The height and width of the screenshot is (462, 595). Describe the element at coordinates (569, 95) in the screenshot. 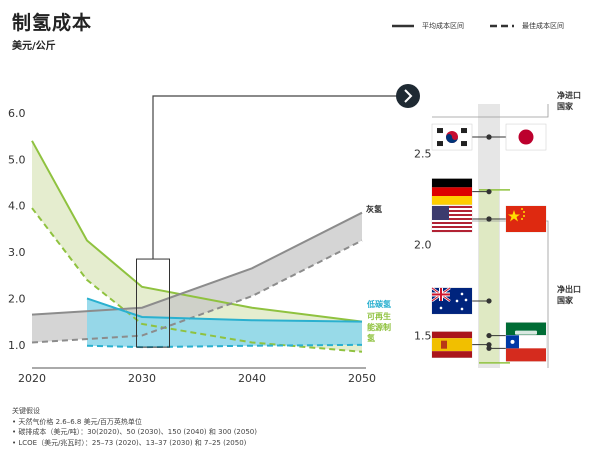

I see `region-label: 净进口` at that location.